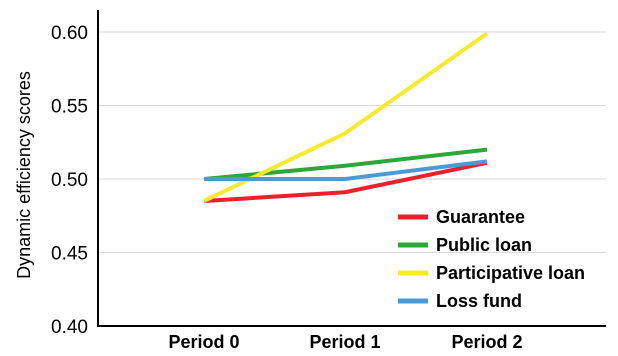 This screenshot has width=618, height=356. Describe the element at coordinates (484, 245) in the screenshot. I see `legend-label-public-loan: Public loan` at that location.